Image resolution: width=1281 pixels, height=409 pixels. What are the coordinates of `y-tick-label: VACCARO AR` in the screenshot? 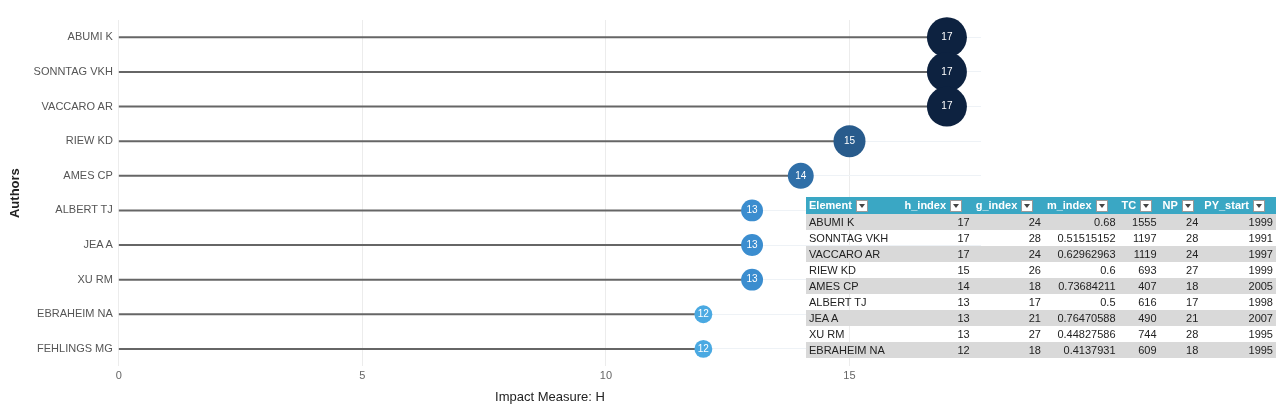 It's located at (77, 105).